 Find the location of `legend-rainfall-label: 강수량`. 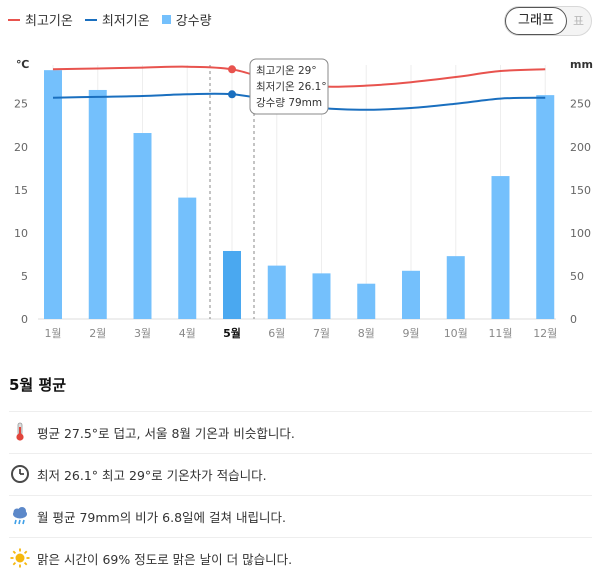

legend-rainfall-label: 강수량 is located at coordinates (193, 21).